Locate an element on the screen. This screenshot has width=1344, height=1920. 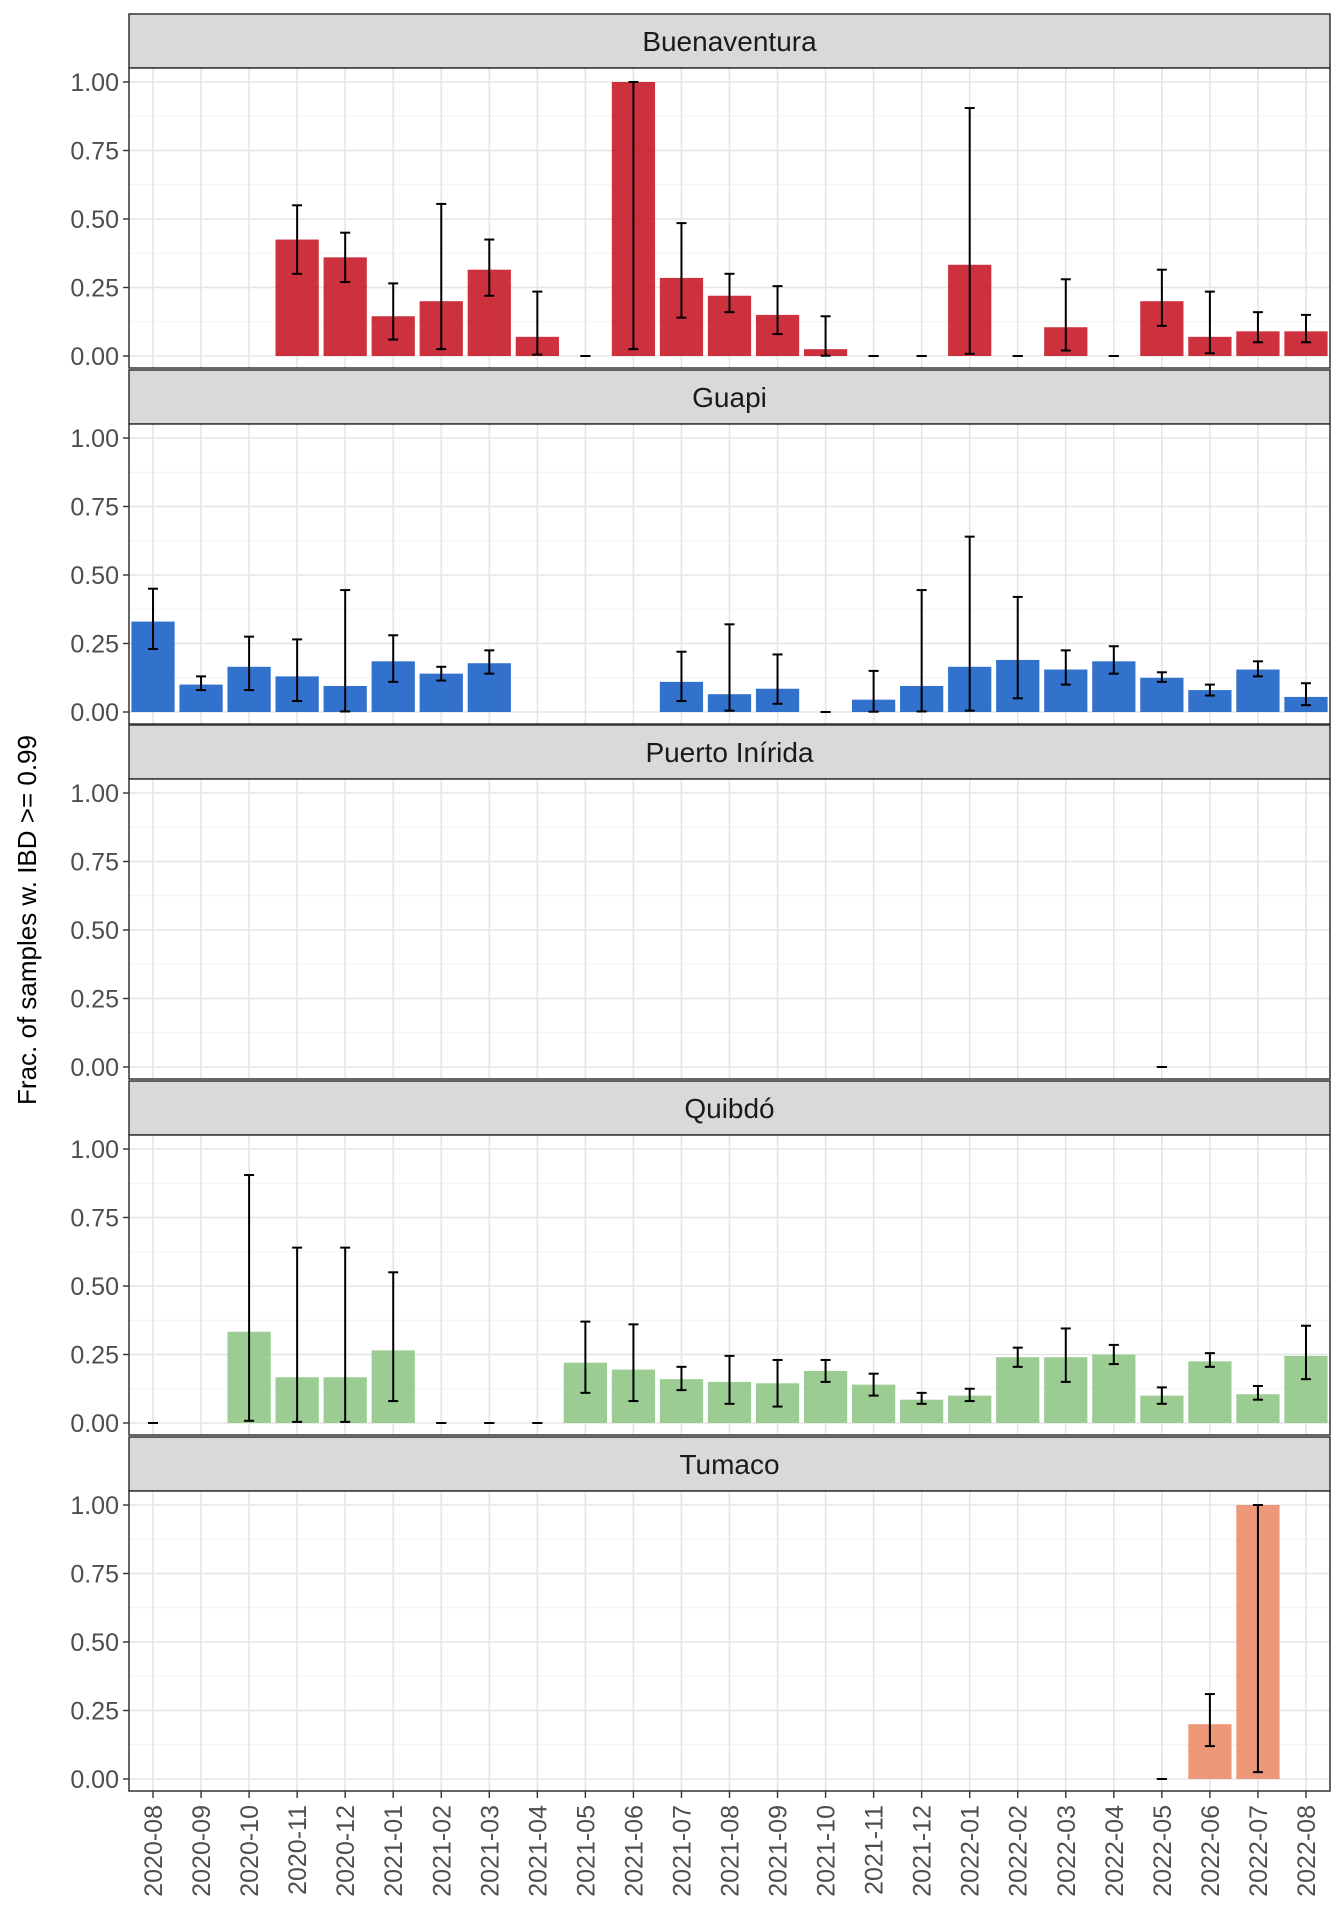
x-tick-label: 2021-01 is located at coordinates (394, 1851).